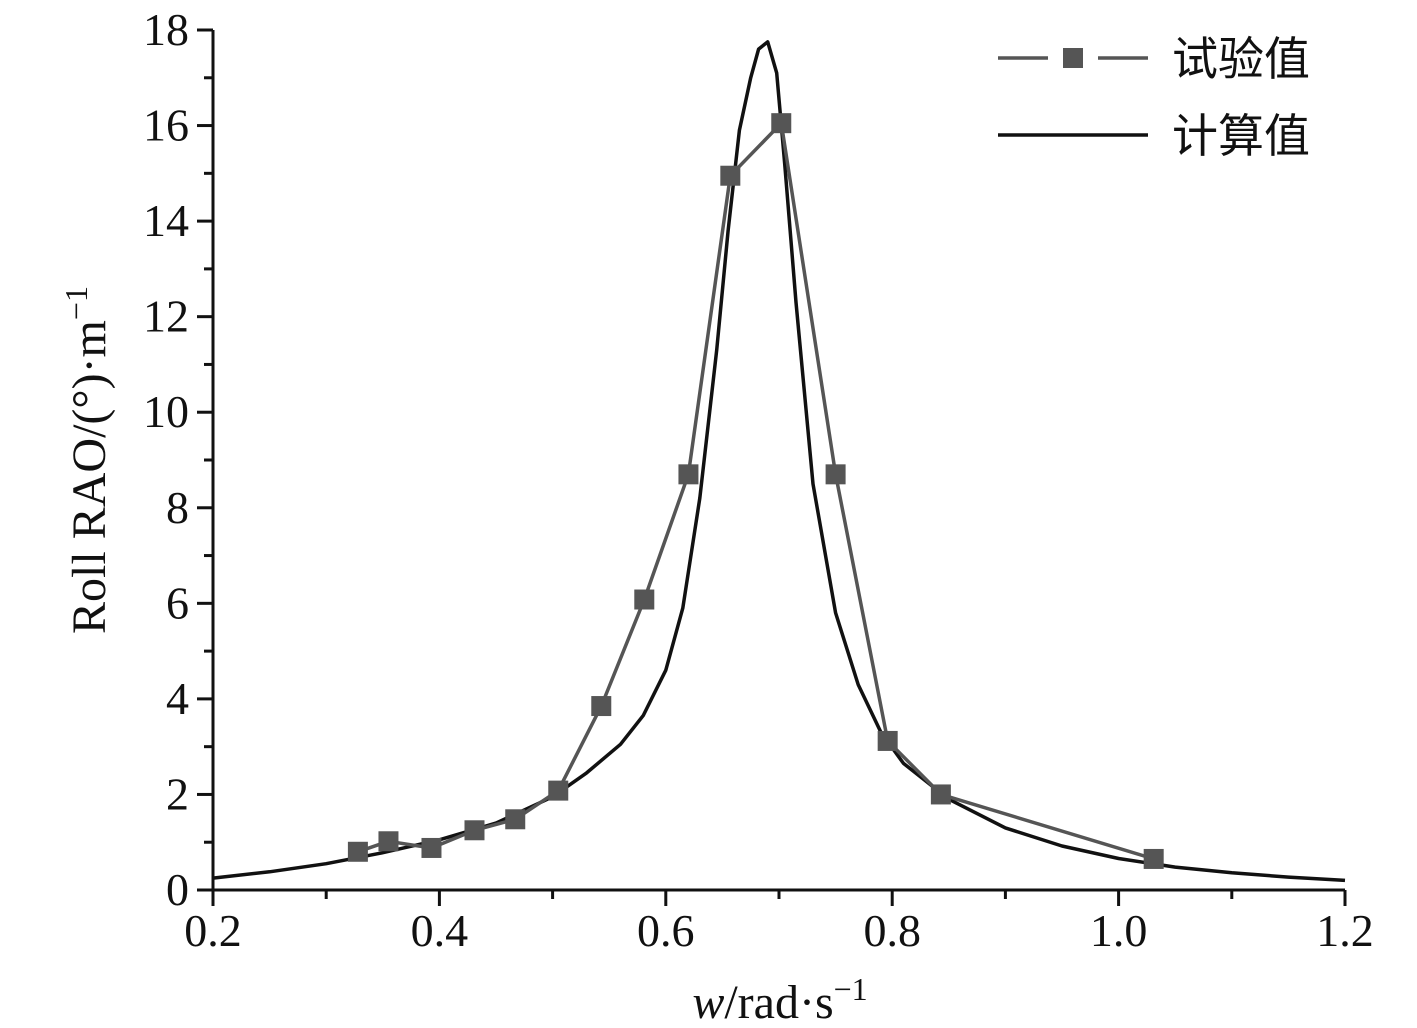 This screenshot has height=1028, width=1417. Describe the element at coordinates (166, 220) in the screenshot. I see `y-tick-label: 14` at that location.